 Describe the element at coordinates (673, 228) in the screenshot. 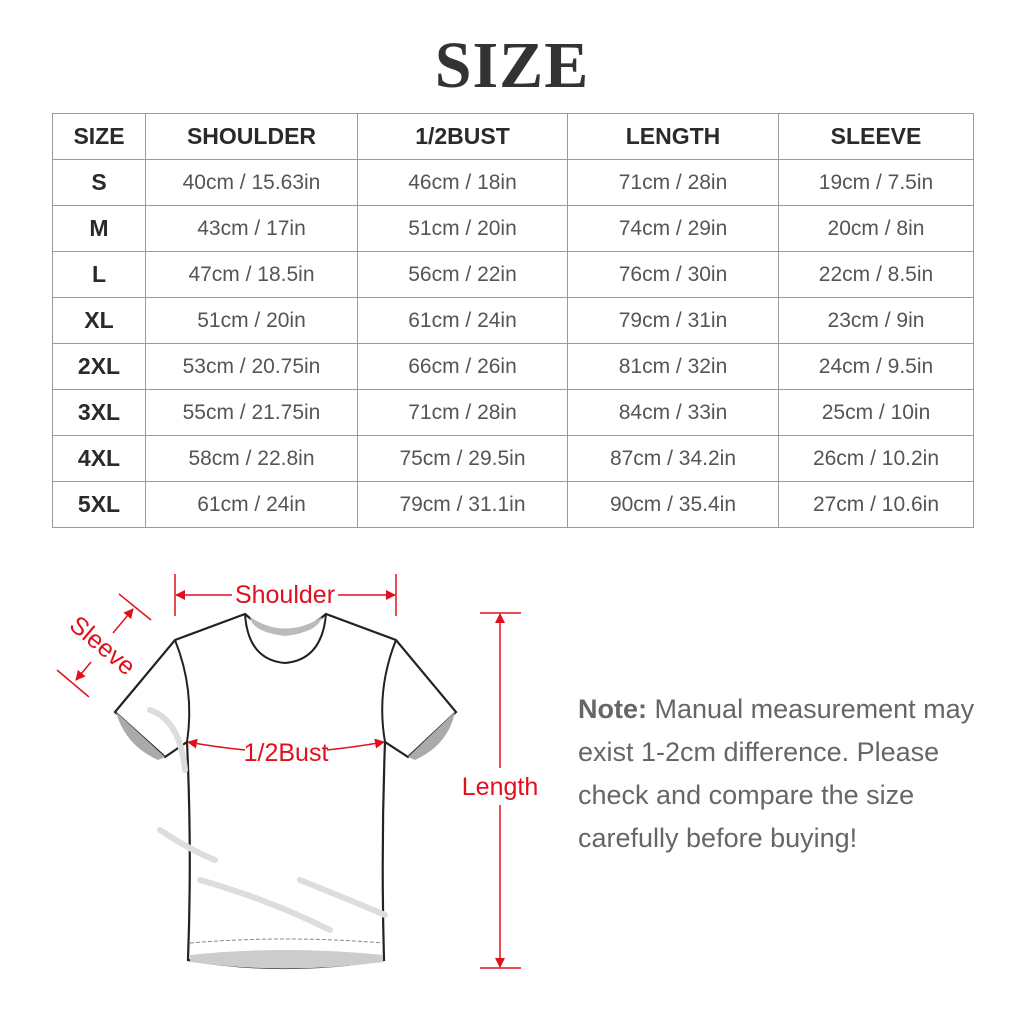

I see `measurement-cell: 74cm / 29in` at that location.